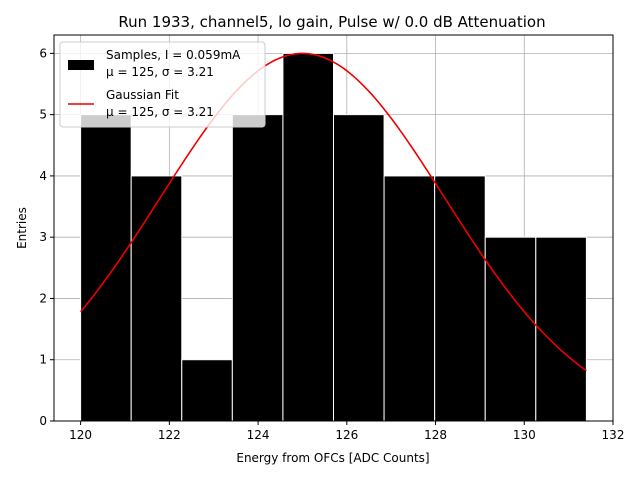 This screenshot has width=640, height=480. I want to click on x-tick-label: 120, so click(80, 435).